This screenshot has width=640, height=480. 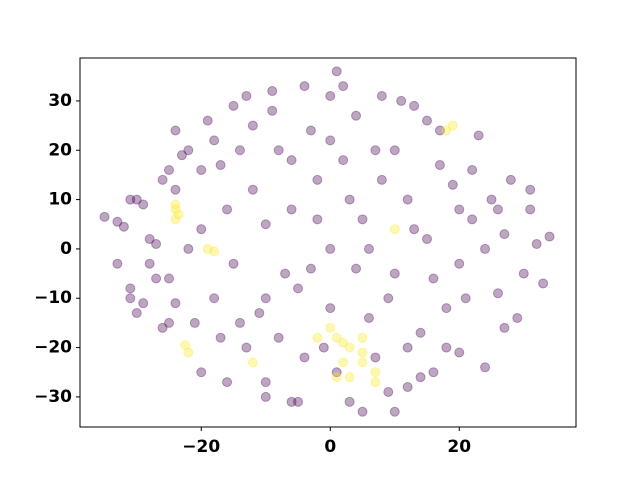 What do you see at coordinates (53, 298) in the screenshot?
I see `y-tick-label: −10` at bounding box center [53, 298].